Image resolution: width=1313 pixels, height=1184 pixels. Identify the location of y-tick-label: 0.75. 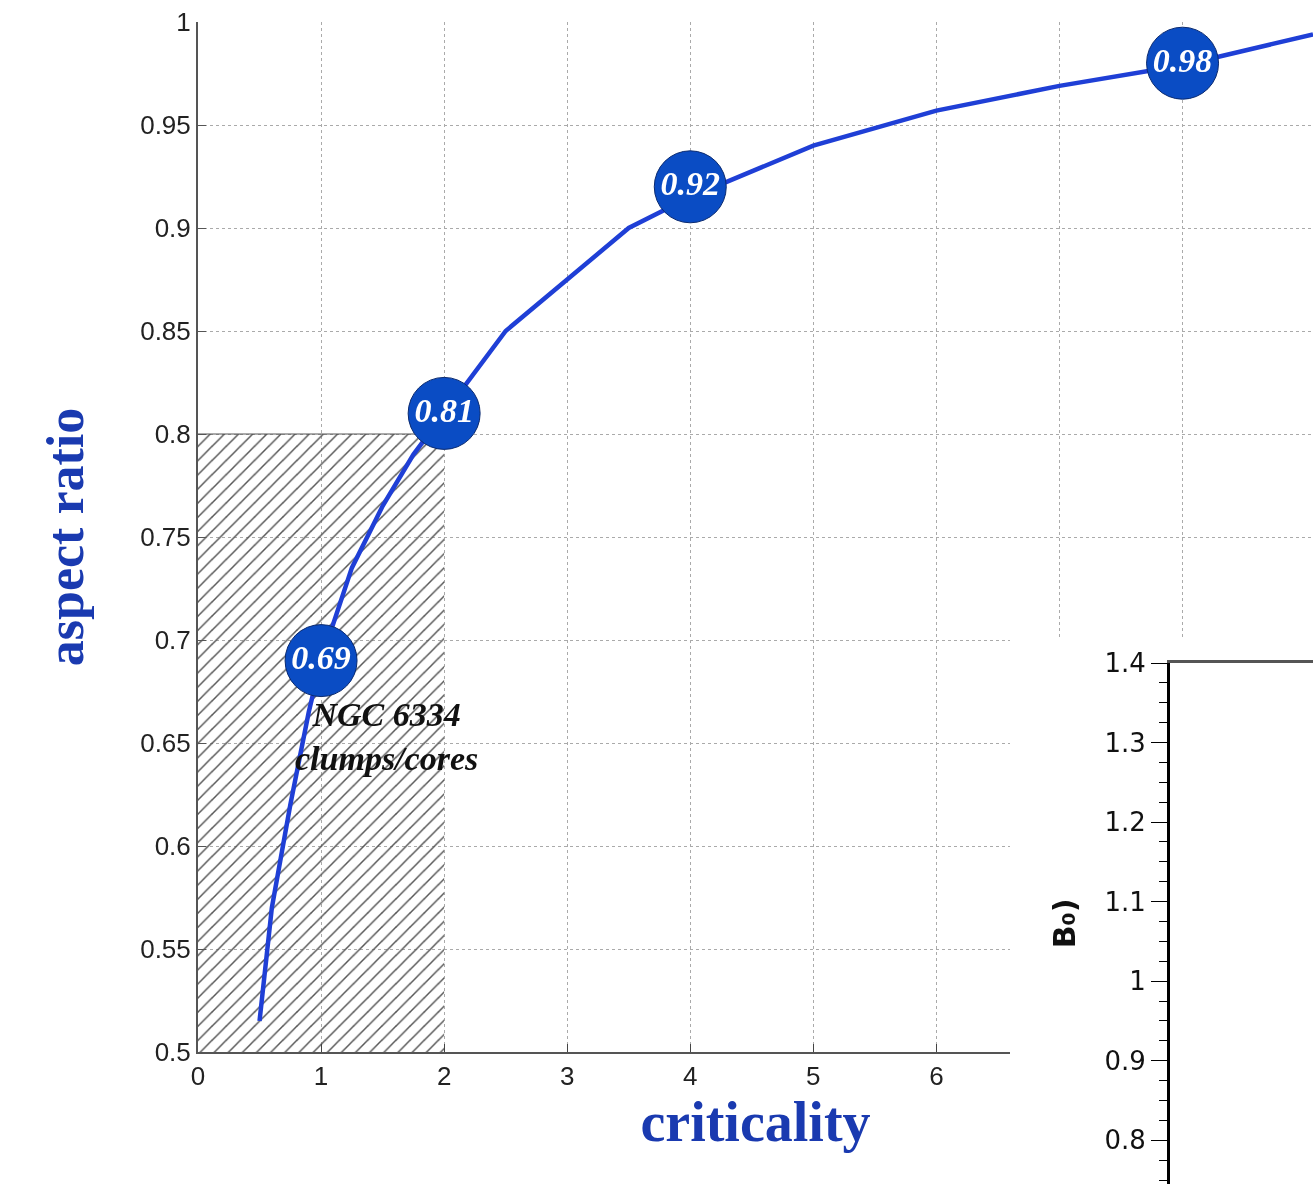
(165, 537).